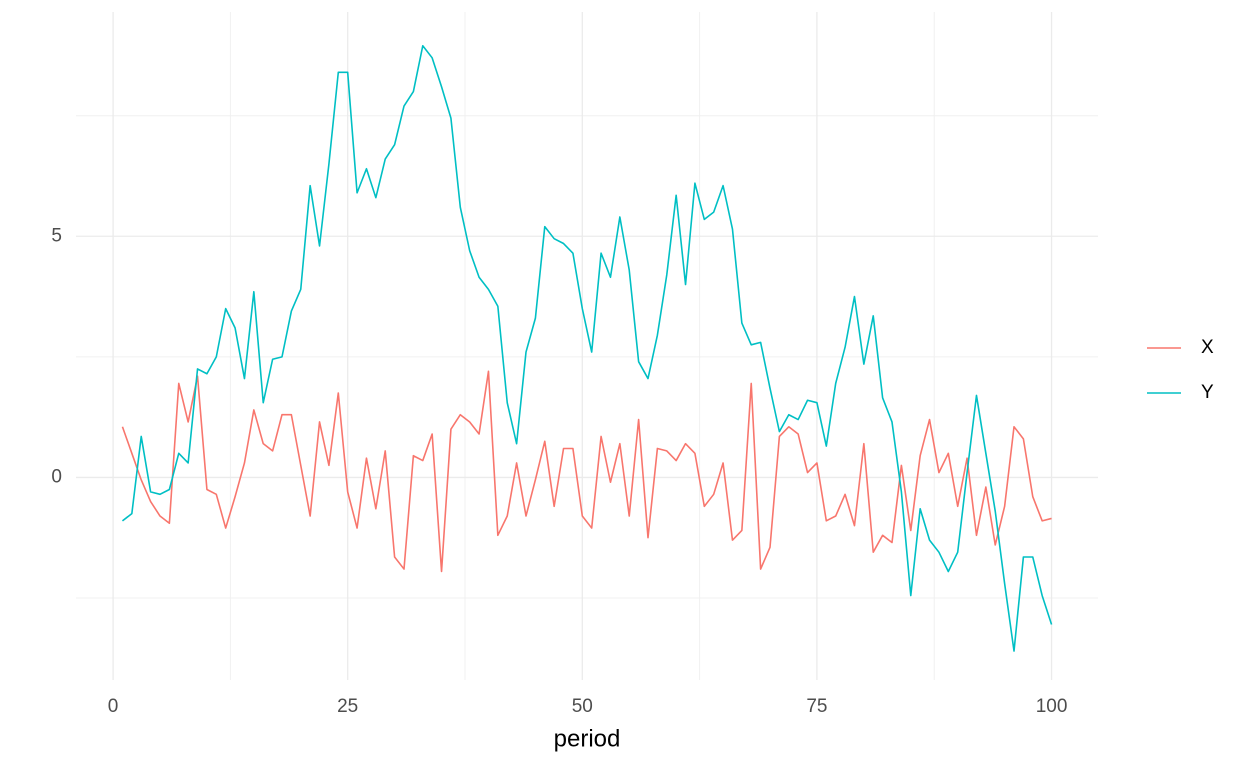 This screenshot has height=768, width=1248. I want to click on x-tick-label: 75, so click(816, 706).